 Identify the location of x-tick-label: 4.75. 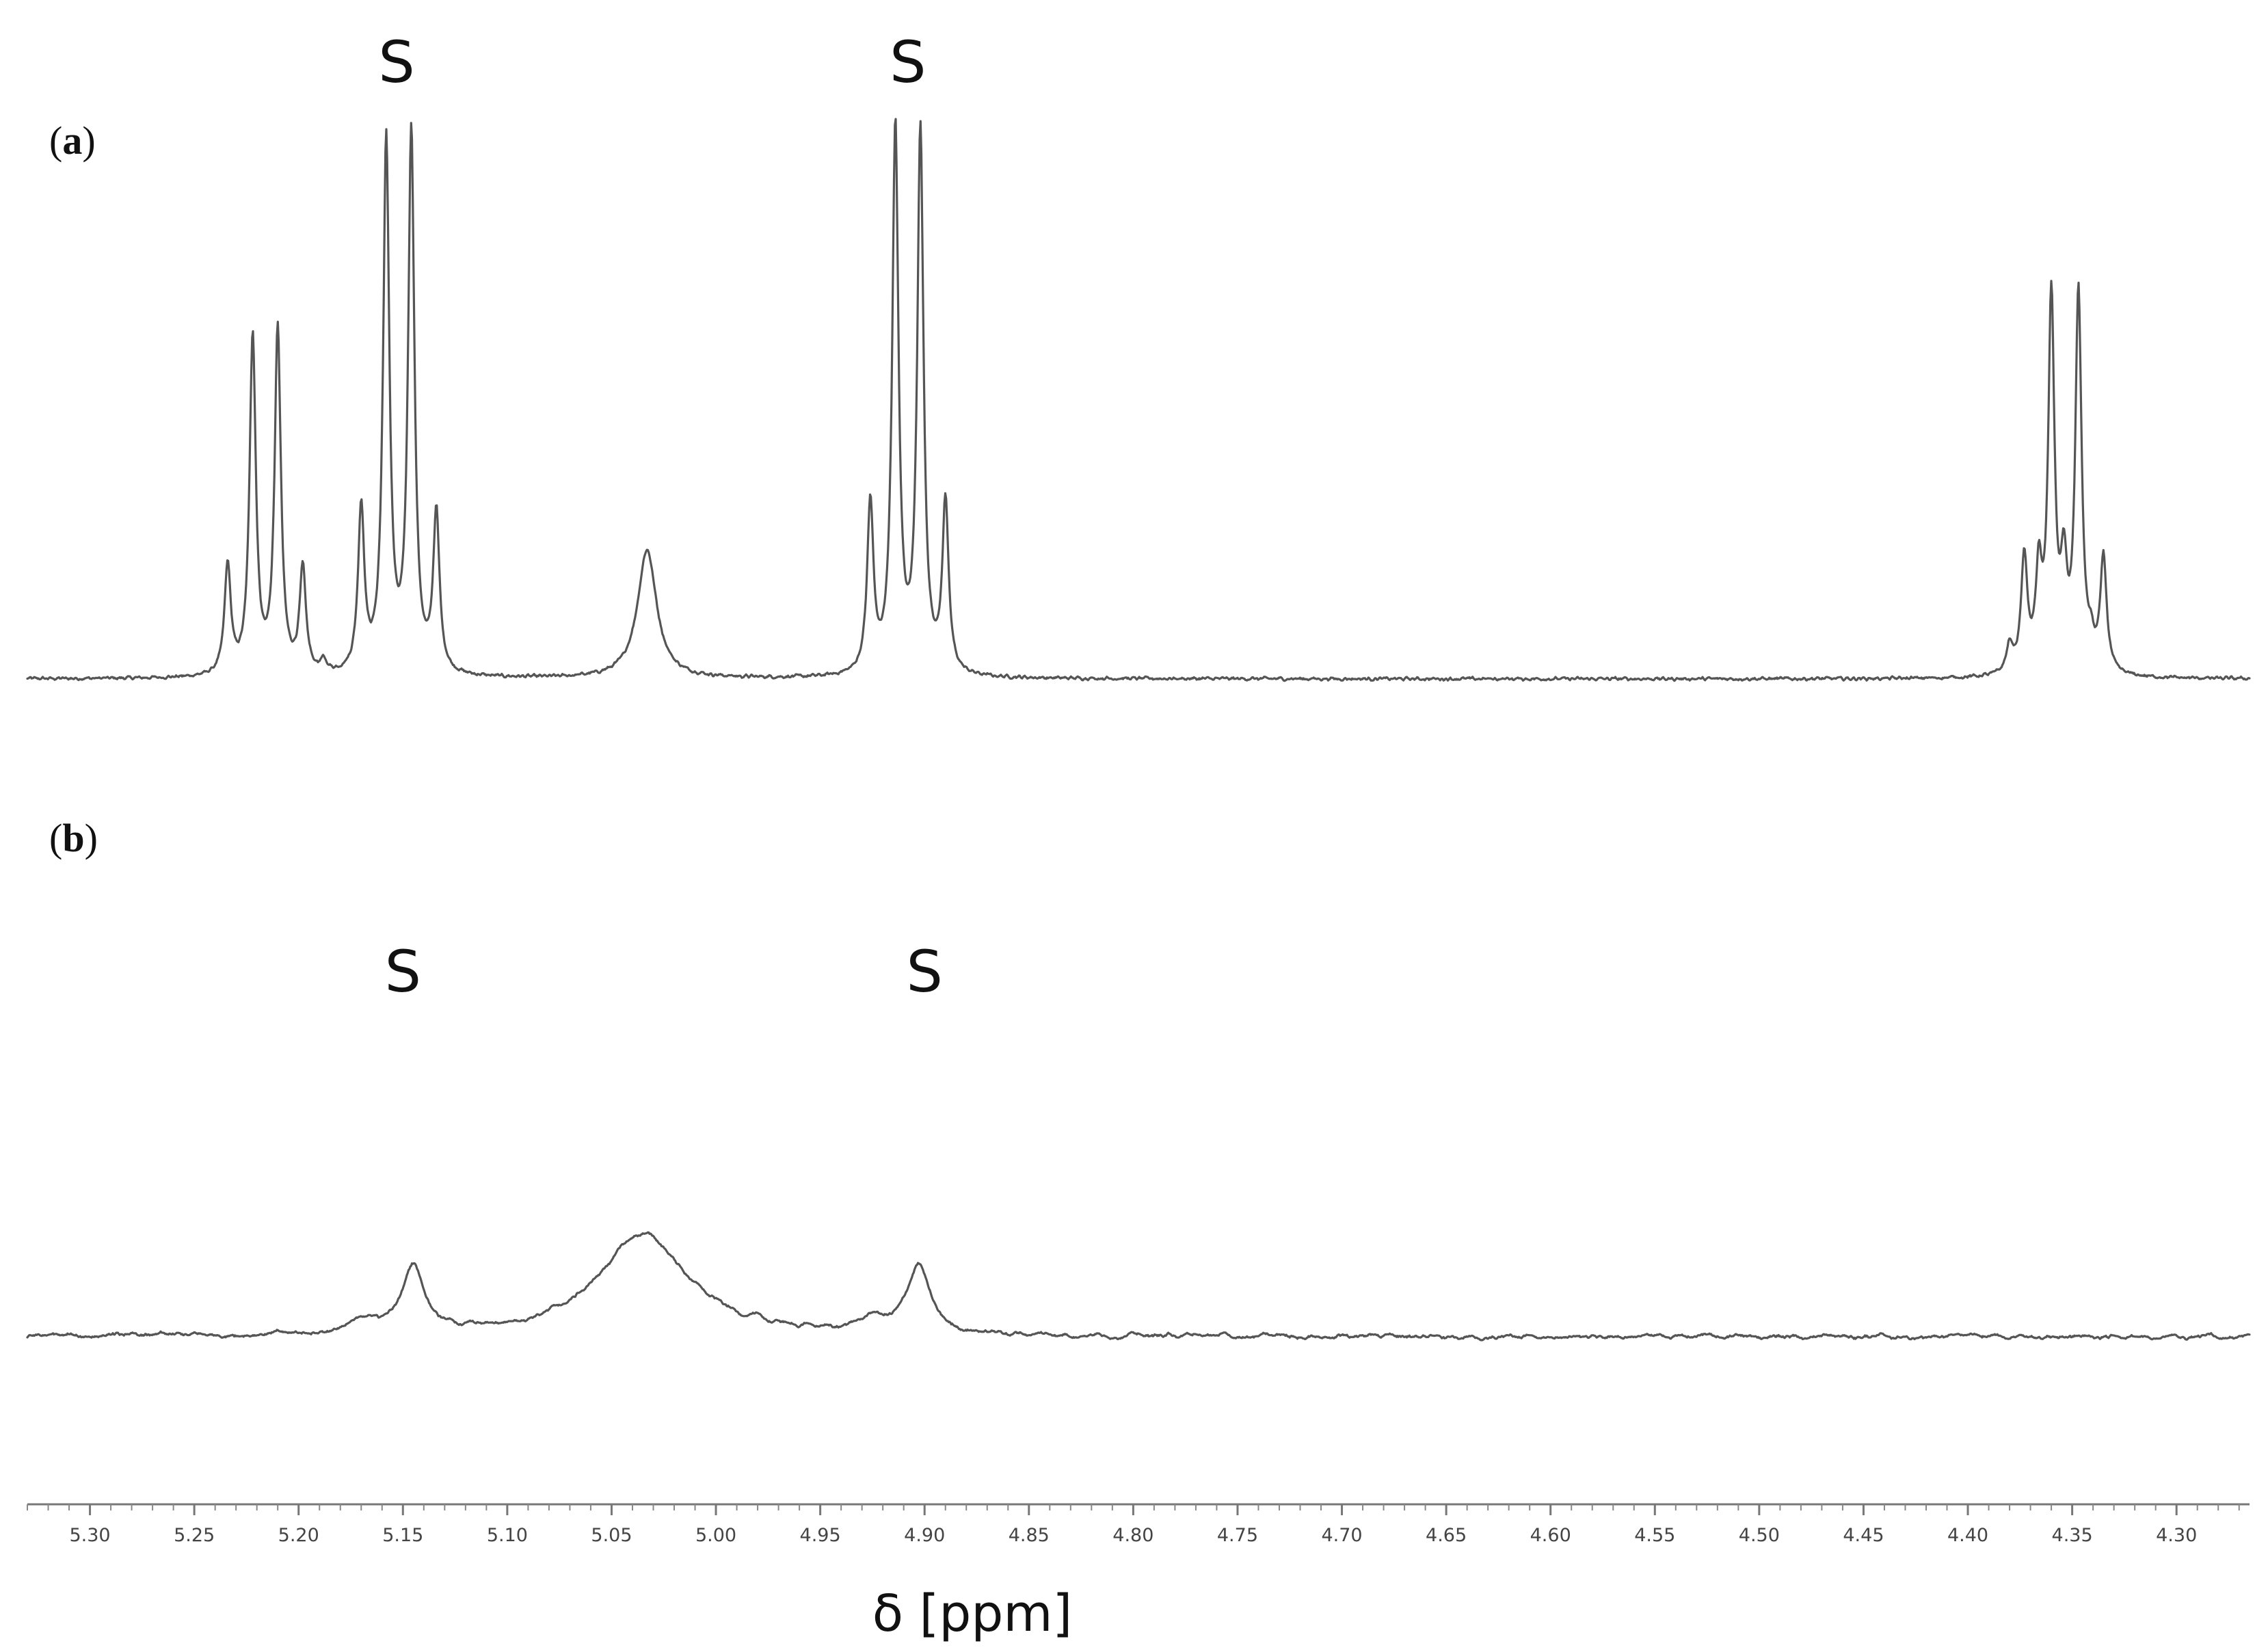
(1237, 1535).